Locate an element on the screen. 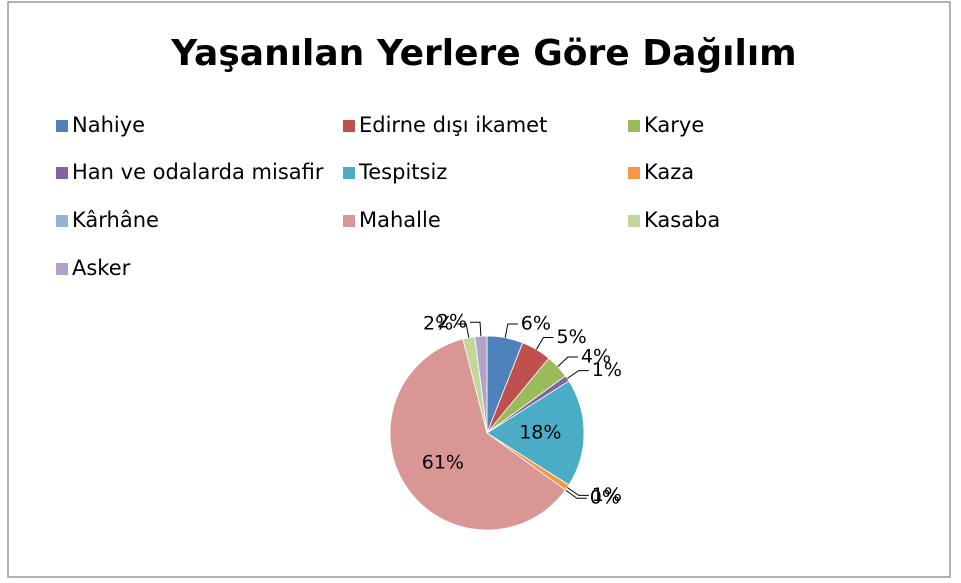 This screenshot has height=583, width=961. chart-title: Yaşanılan Yerlere Göre Dağılım is located at coordinates (483, 53).